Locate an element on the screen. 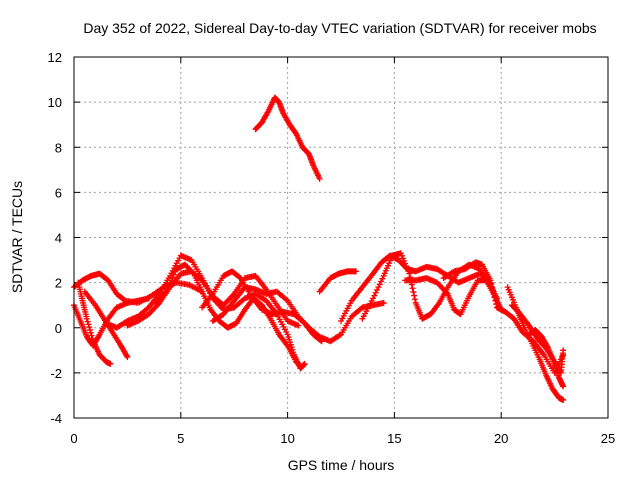 Image resolution: width=640 pixels, height=480 pixels. y-tick-label: 4 is located at coordinates (58, 238).